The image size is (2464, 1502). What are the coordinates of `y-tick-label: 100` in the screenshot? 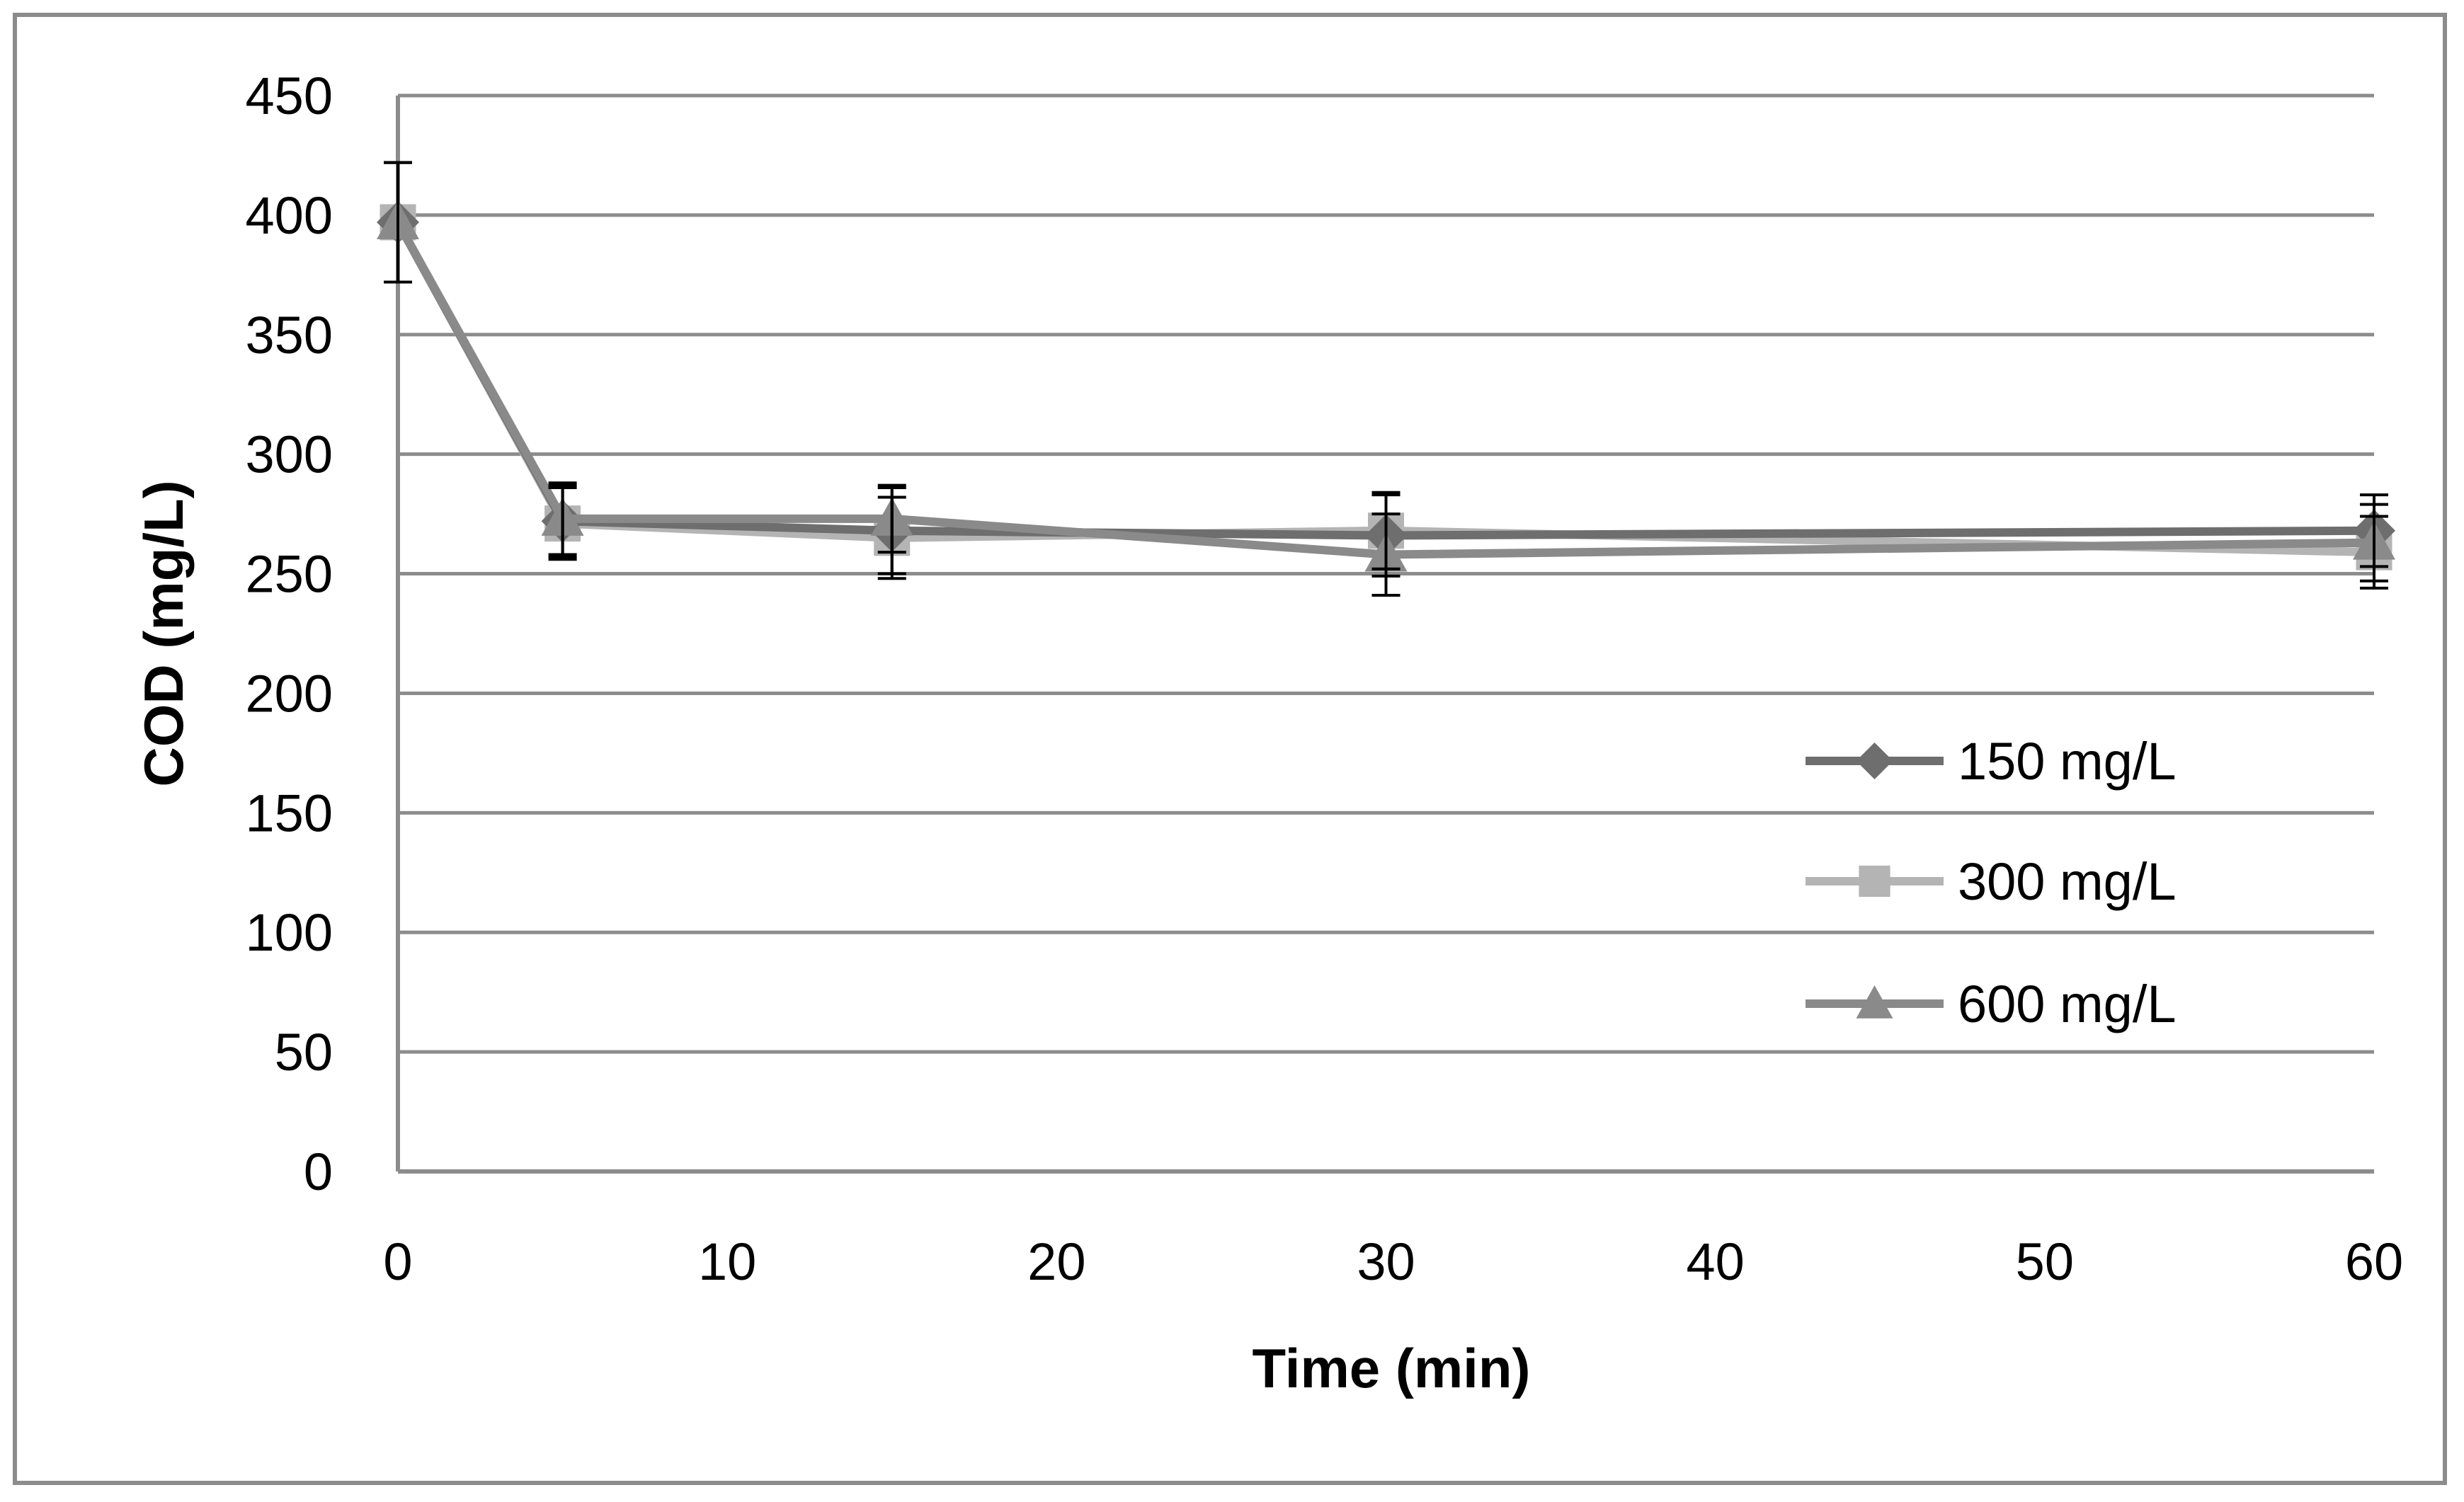 It's located at (289, 933).